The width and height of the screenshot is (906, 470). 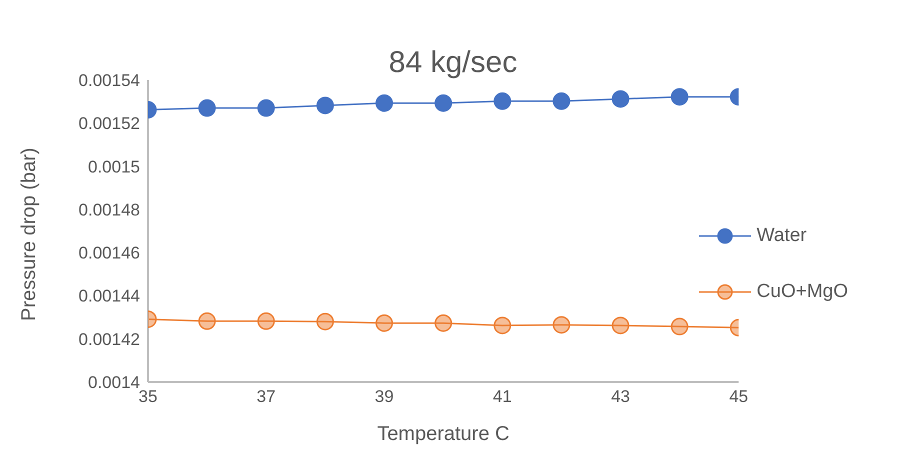 I want to click on chart-title: 84 kg/sec, so click(x=453, y=62).